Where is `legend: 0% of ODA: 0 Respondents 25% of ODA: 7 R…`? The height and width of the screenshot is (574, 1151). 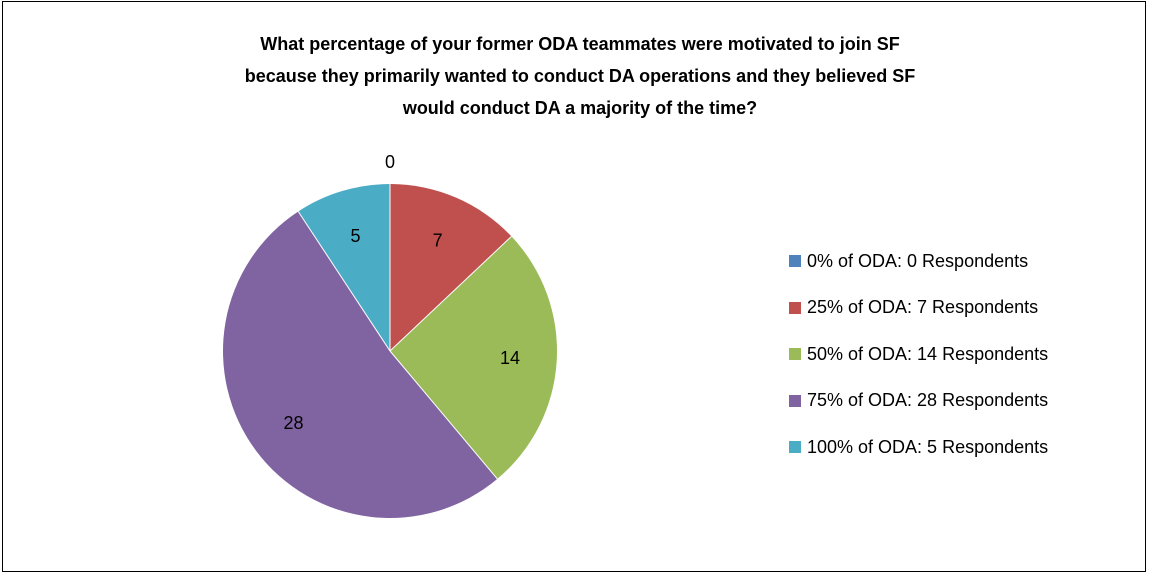 legend: 0% of ODA: 0 Respondents 25% of ODA: 7 R… is located at coordinates (918, 354).